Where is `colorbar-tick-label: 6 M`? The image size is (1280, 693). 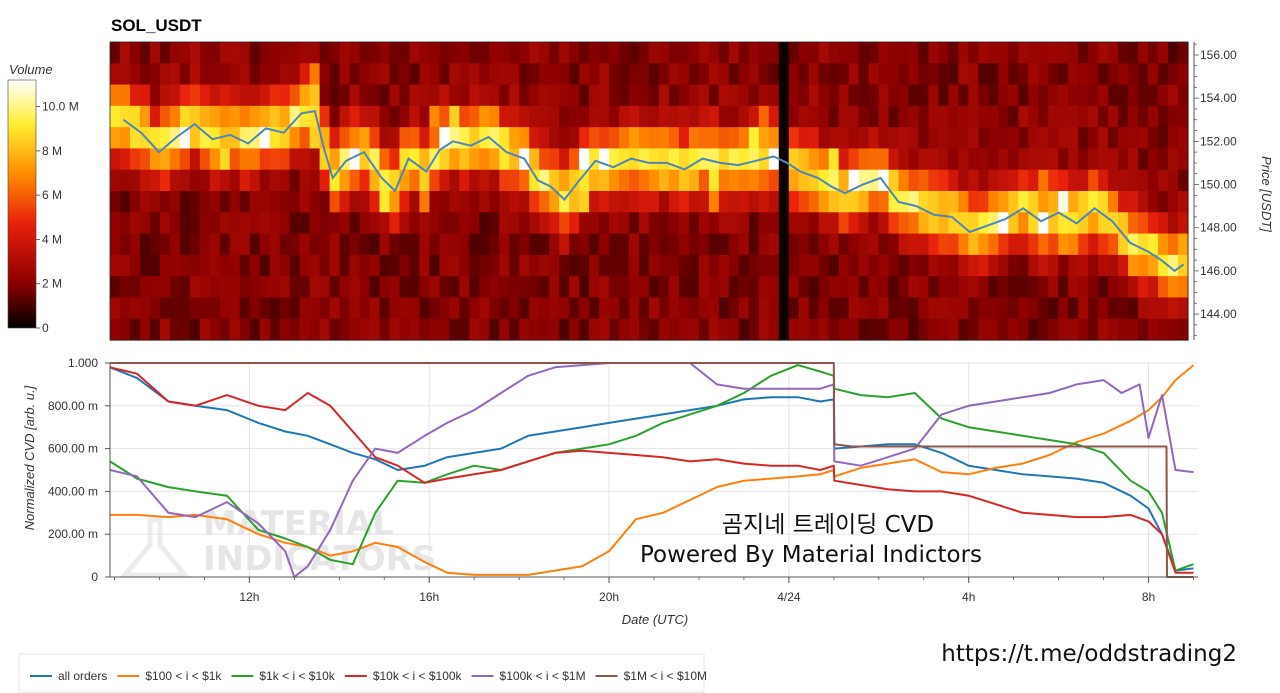
colorbar-tick-label: 6 M is located at coordinates (52, 195).